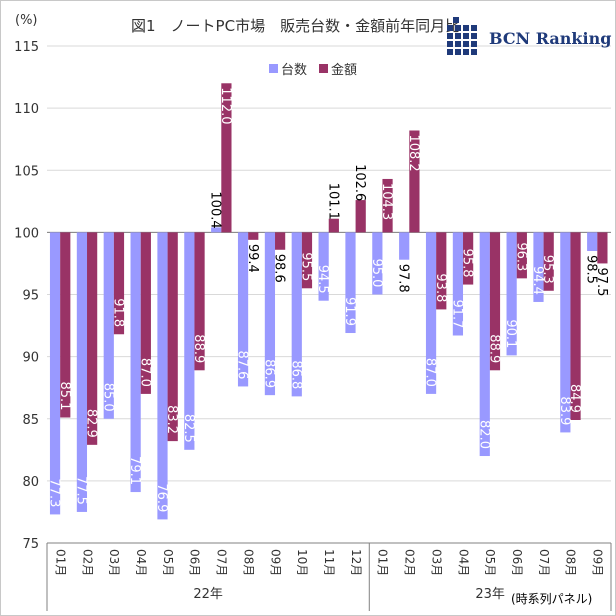 This screenshot has width=616, height=616. I want to click on legend-label-amount: 金額, so click(344, 70).